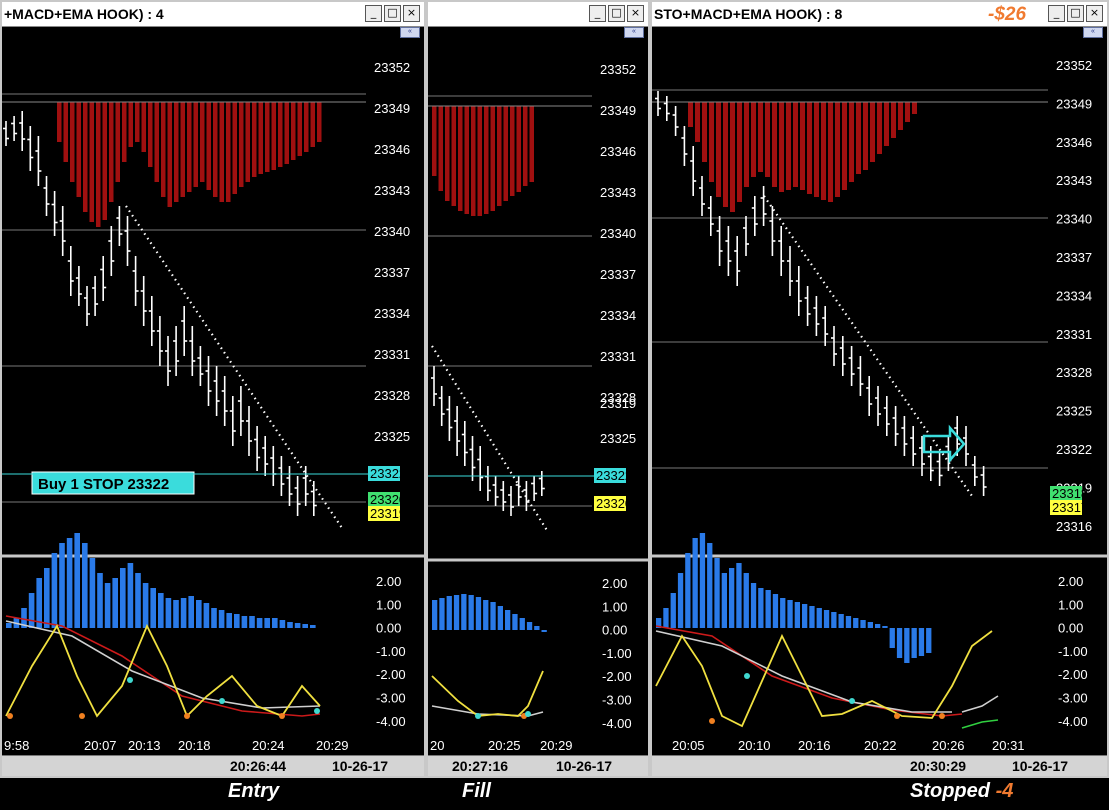 This screenshot has height=810, width=1109. What do you see at coordinates (1074, 180) in the screenshot?
I see `price-axis-label: 23343` at bounding box center [1074, 180].